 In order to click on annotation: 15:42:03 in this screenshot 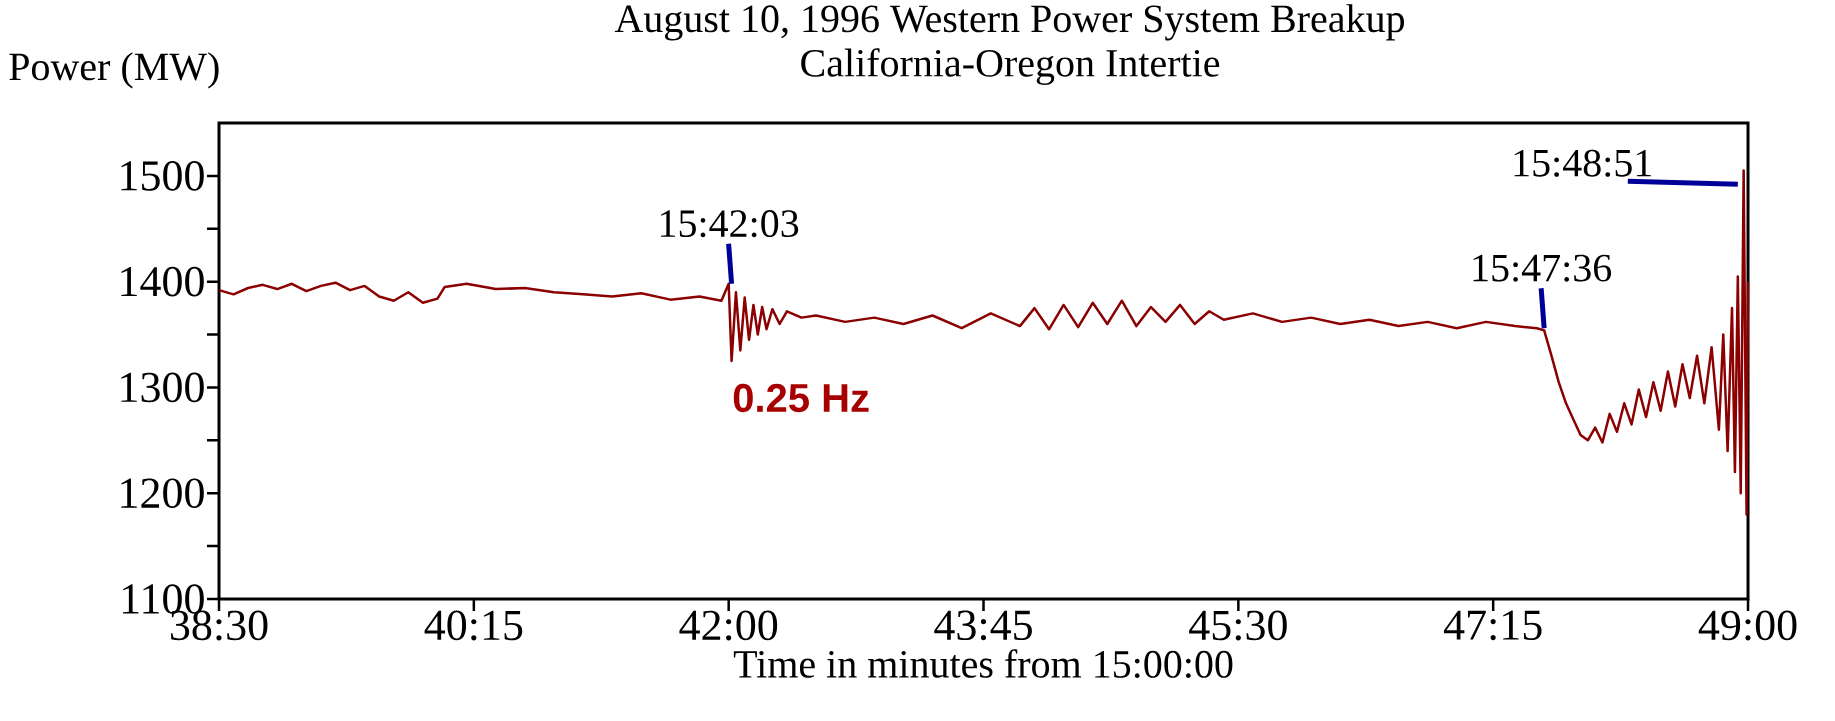, I will do `click(729, 224)`.